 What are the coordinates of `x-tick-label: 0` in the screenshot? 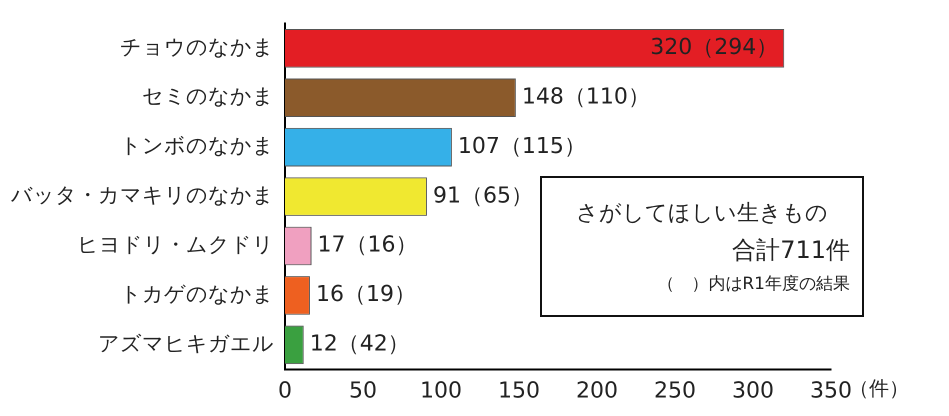 It's located at (285, 391).